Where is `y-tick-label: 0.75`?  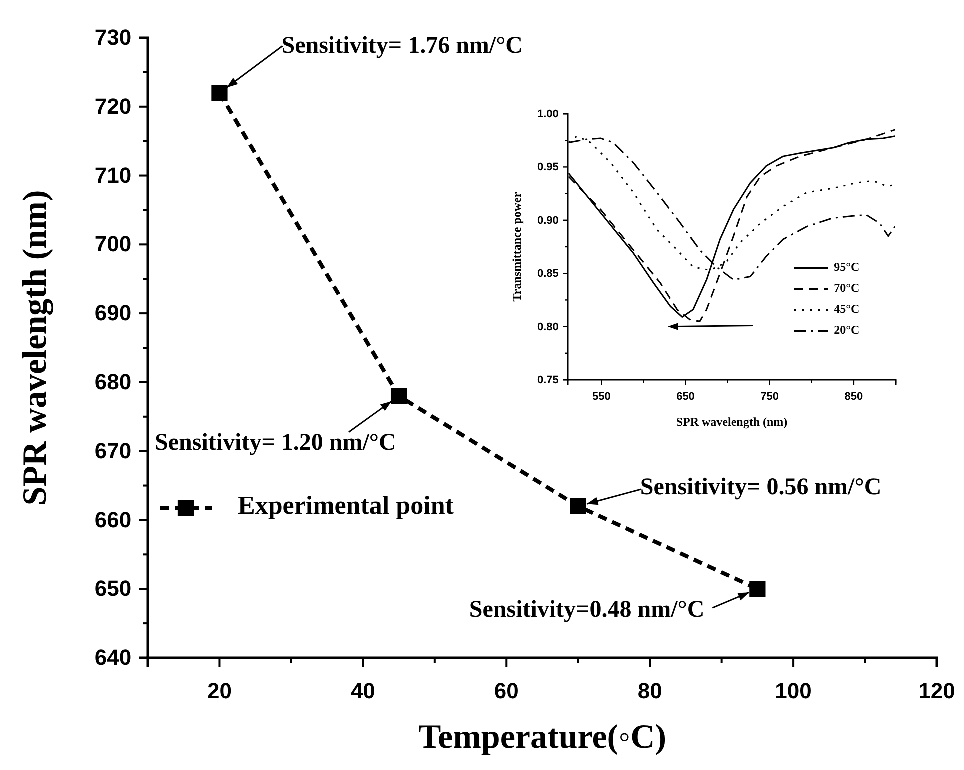
y-tick-label: 0.75 is located at coordinates (548, 380).